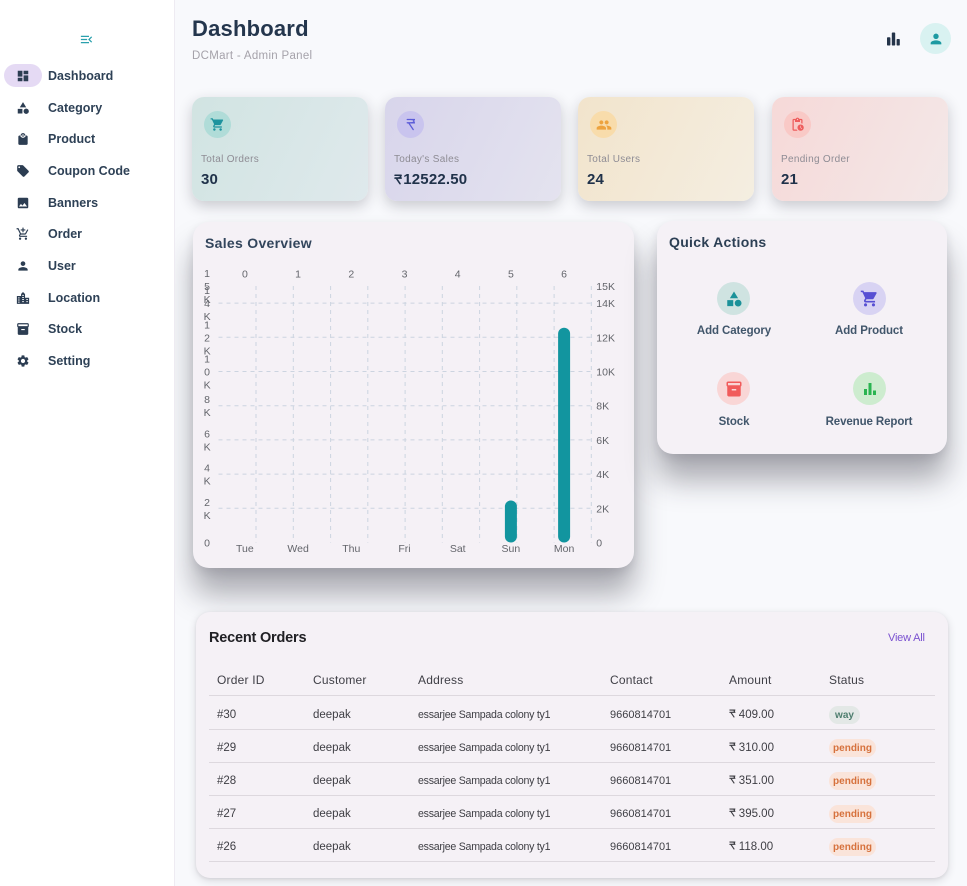 The image size is (967, 886). Describe the element at coordinates (298, 549) in the screenshot. I see `svg-text: Wed` at that location.